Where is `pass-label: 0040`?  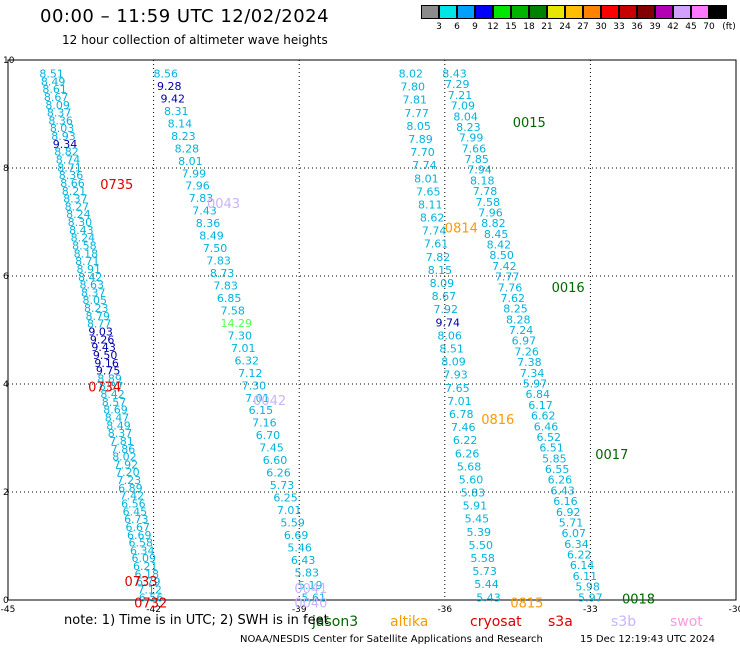 pass-label: 0040 is located at coordinates (310, 604).